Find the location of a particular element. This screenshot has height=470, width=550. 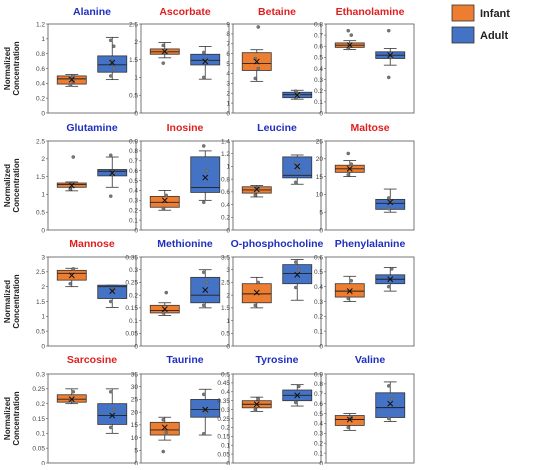

box-iqr is located at coordinates (297, 167).